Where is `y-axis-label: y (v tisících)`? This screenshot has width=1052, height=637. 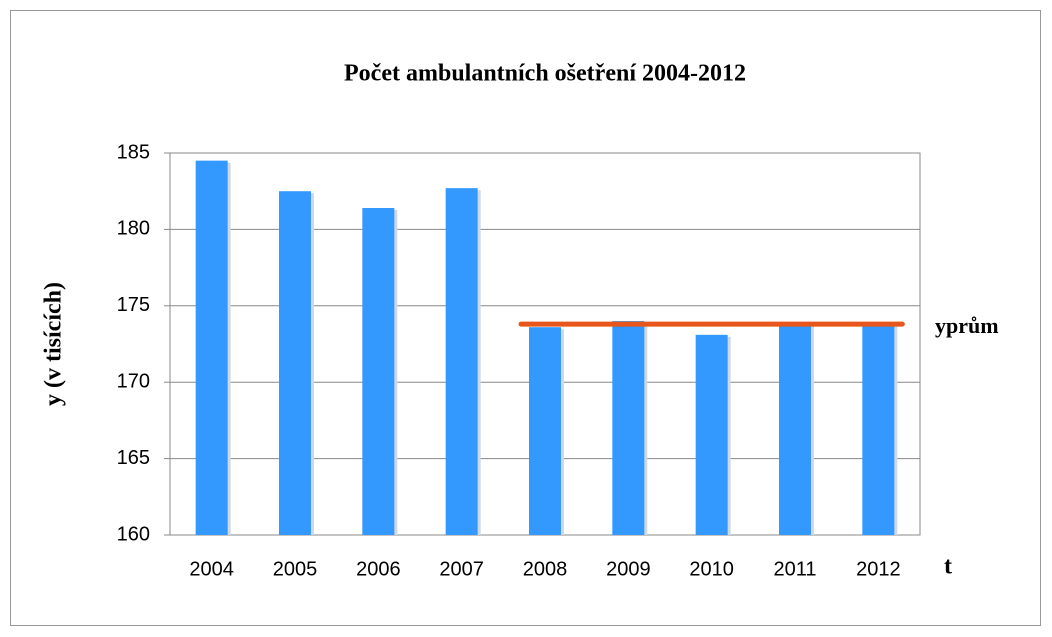
y-axis-label: y (v tisících) is located at coordinates (54, 344).